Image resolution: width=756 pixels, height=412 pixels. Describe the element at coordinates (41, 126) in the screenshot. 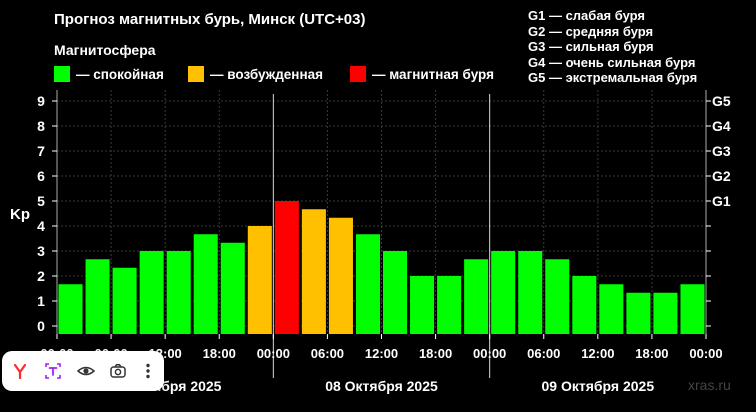

I see `y-tick-label: 8` at that location.